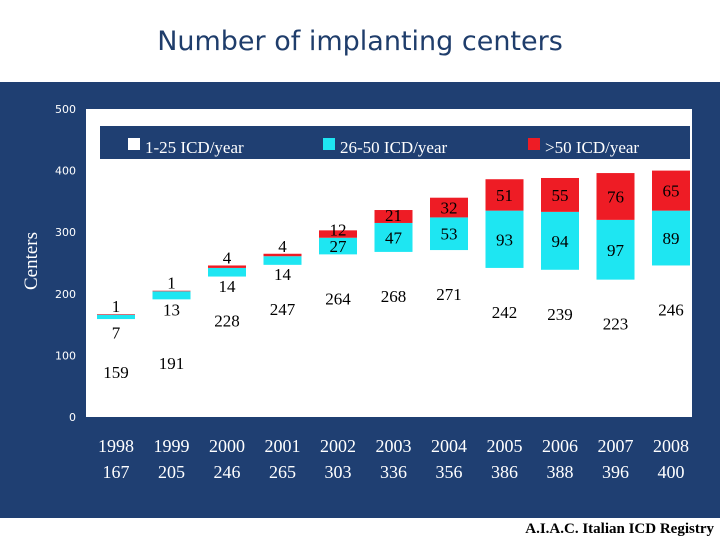 This screenshot has width=720, height=540. I want to click on label-tier2: 53, so click(449, 234).